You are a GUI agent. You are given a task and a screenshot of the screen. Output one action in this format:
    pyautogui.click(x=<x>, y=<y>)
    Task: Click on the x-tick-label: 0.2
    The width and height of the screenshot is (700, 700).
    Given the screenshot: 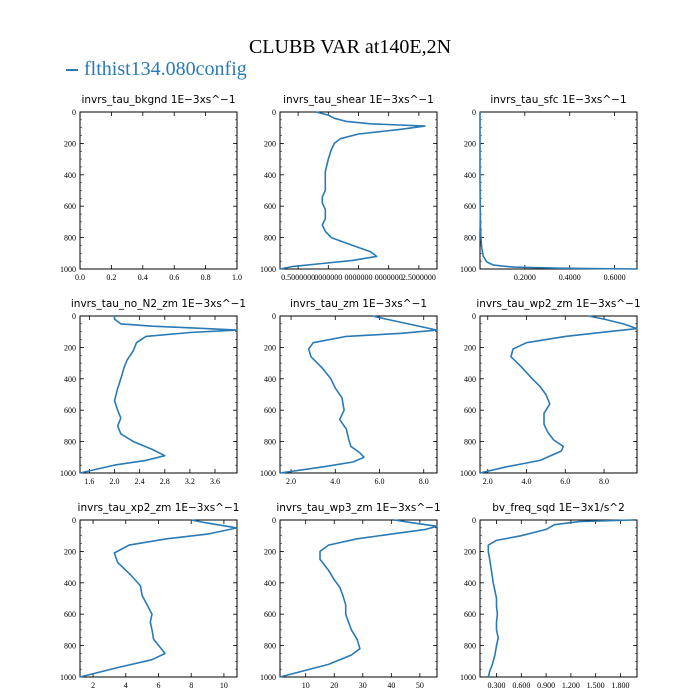 What is the action you would take?
    pyautogui.click(x=111, y=277)
    